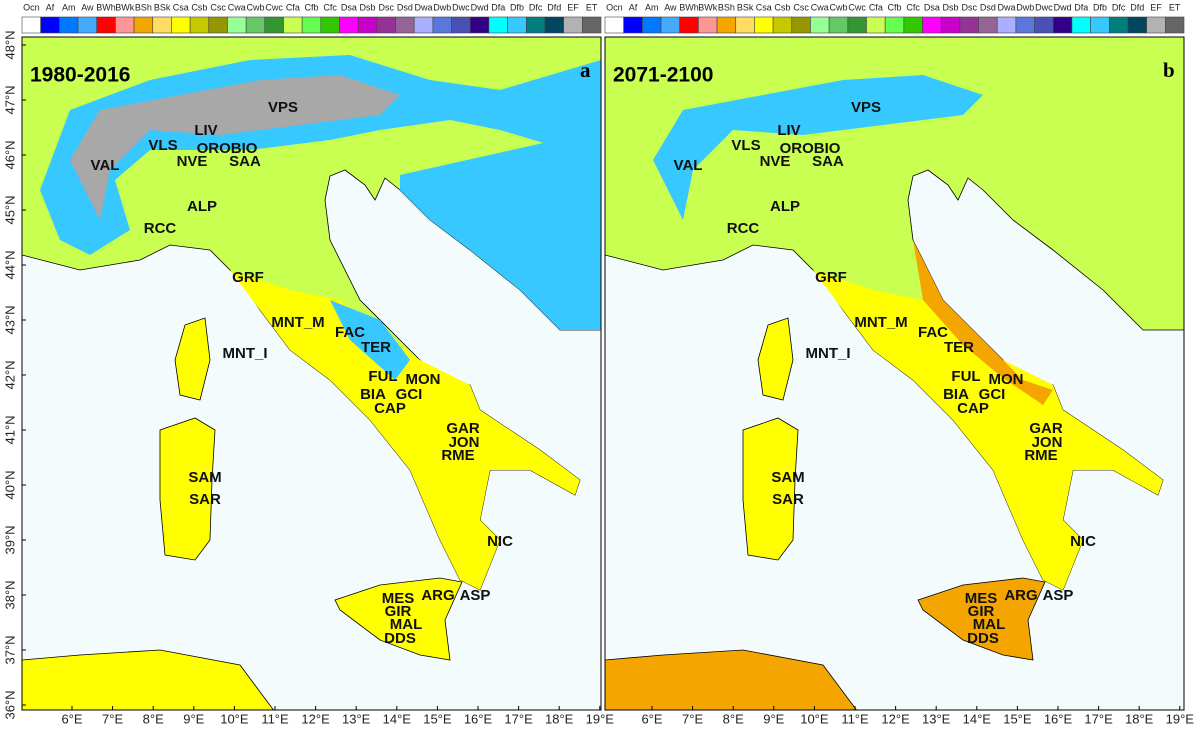 This screenshot has height=736, width=1200. I want to click on station-label: GAR, so click(463, 428).